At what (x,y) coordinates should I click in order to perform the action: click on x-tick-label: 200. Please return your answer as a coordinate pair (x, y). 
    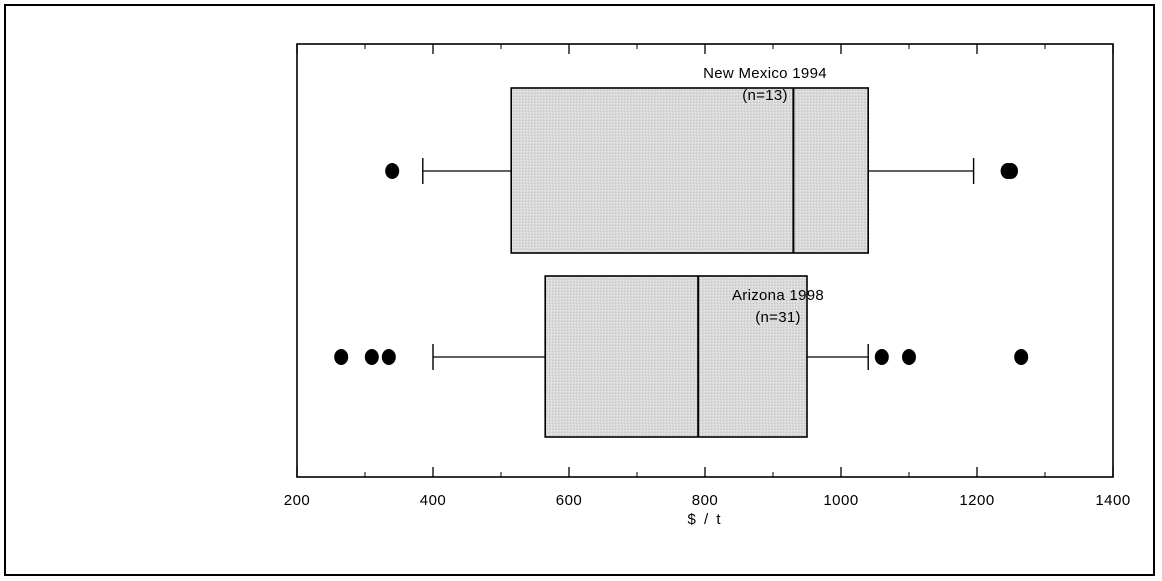
    Looking at the image, I should click on (297, 500).